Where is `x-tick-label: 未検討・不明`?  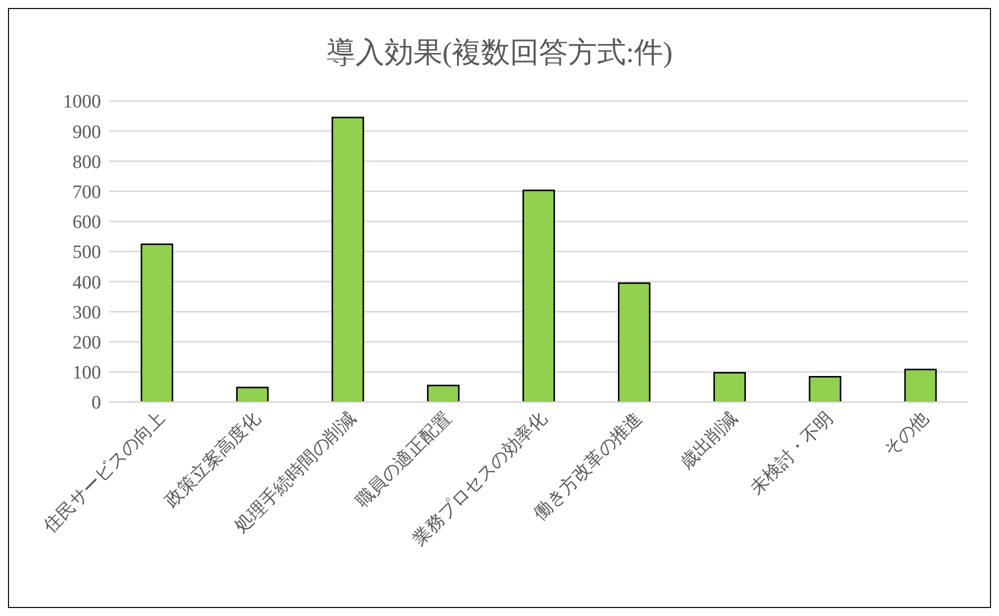 x-tick-label: 未検討・不明 is located at coordinates (791, 453).